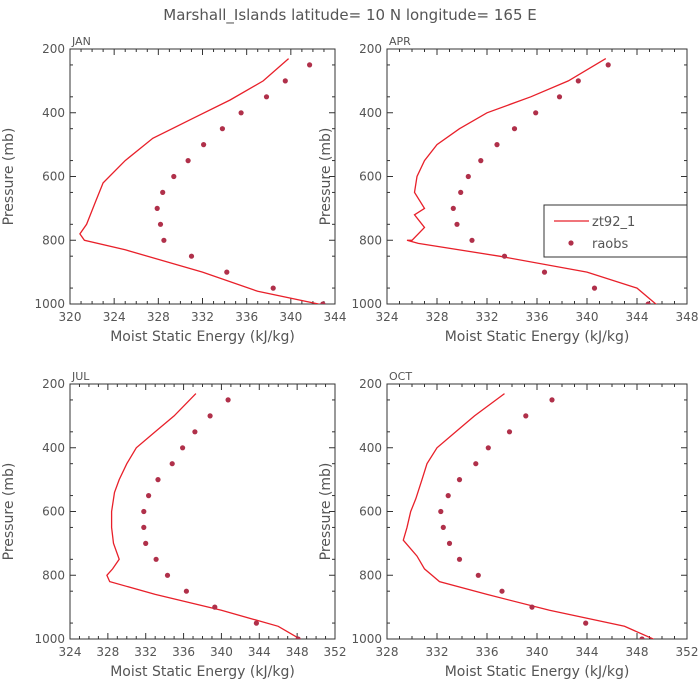 The height and width of the screenshot is (700, 700). I want to click on legend-label-model: zt92_1, so click(613, 222).